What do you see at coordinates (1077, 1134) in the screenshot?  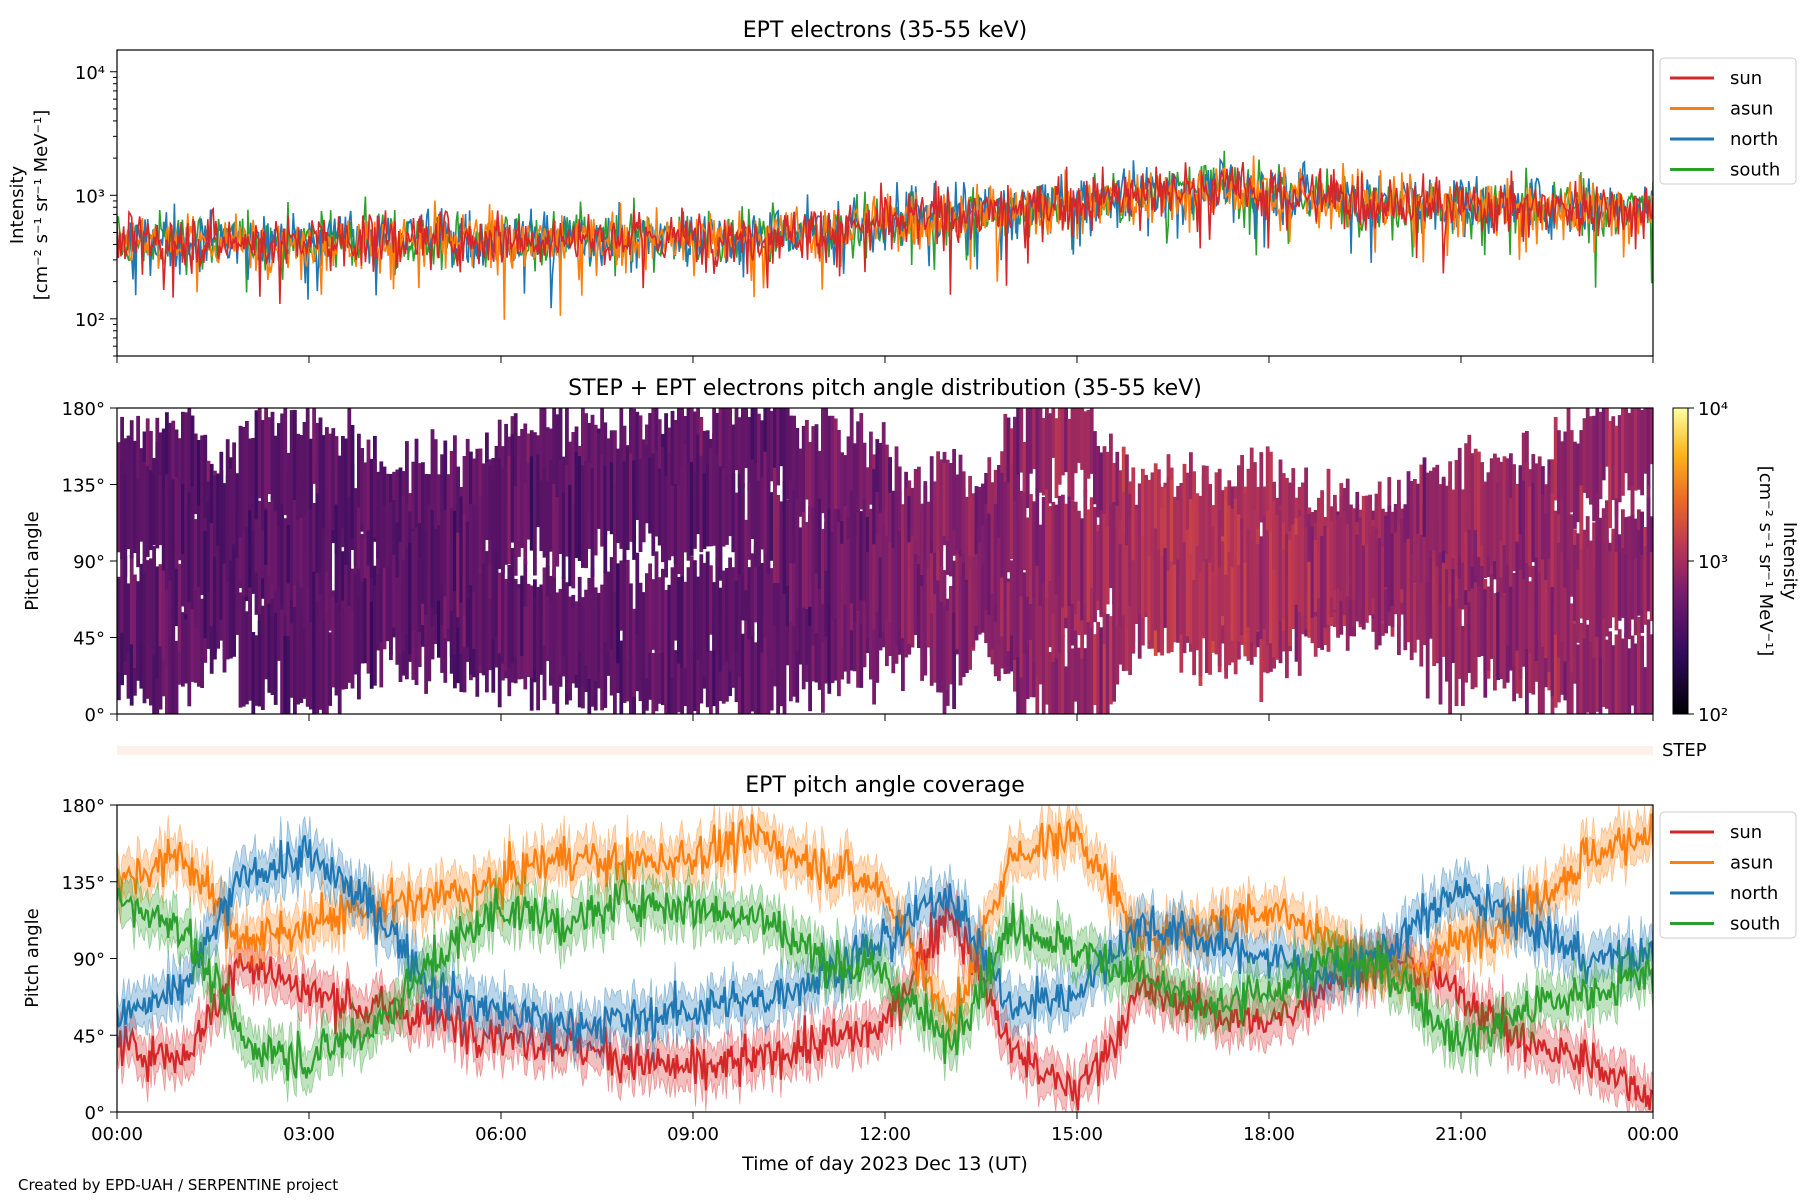 I see `coverage-x-tick-label: 15:00` at bounding box center [1077, 1134].